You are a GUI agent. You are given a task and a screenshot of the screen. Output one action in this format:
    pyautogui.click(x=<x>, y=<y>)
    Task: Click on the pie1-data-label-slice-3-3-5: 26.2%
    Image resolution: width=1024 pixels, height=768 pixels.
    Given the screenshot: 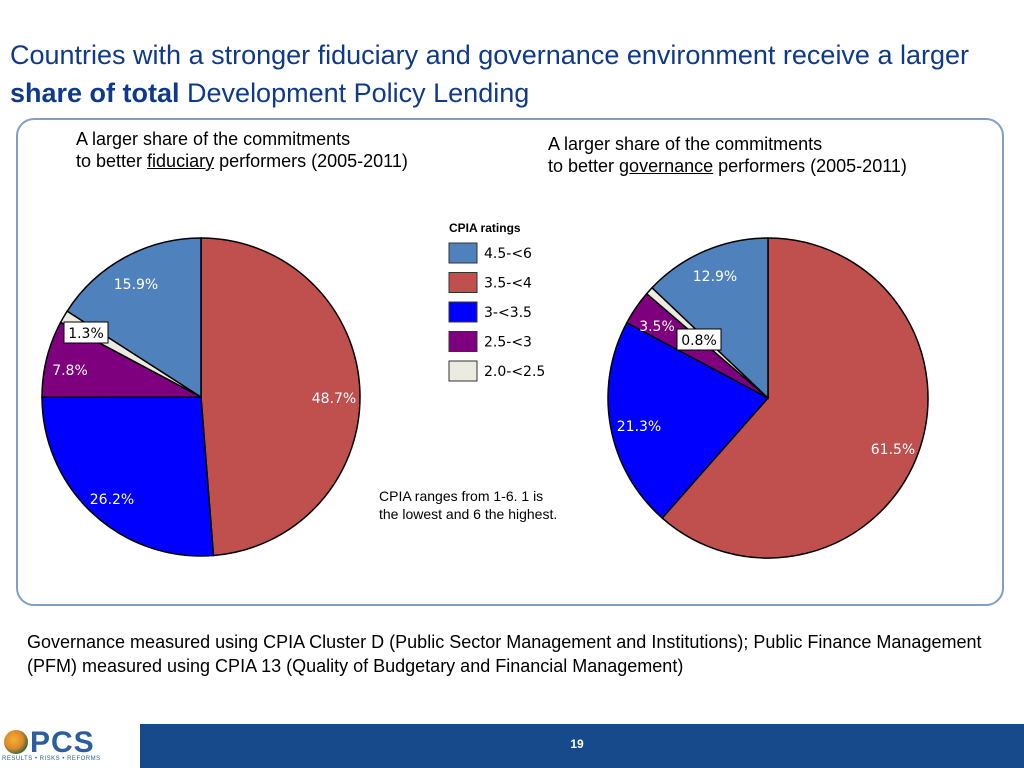 What is the action you would take?
    pyautogui.click(x=112, y=500)
    